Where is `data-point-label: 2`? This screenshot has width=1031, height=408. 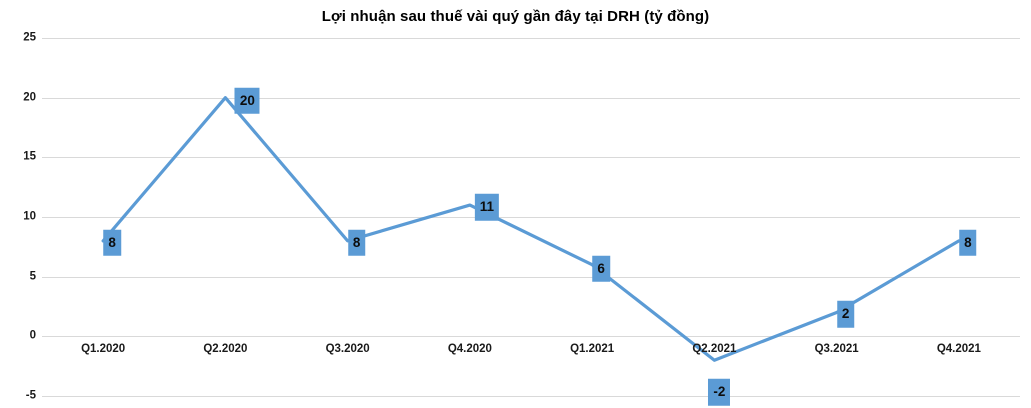 data-point-label: 2 is located at coordinates (845, 314).